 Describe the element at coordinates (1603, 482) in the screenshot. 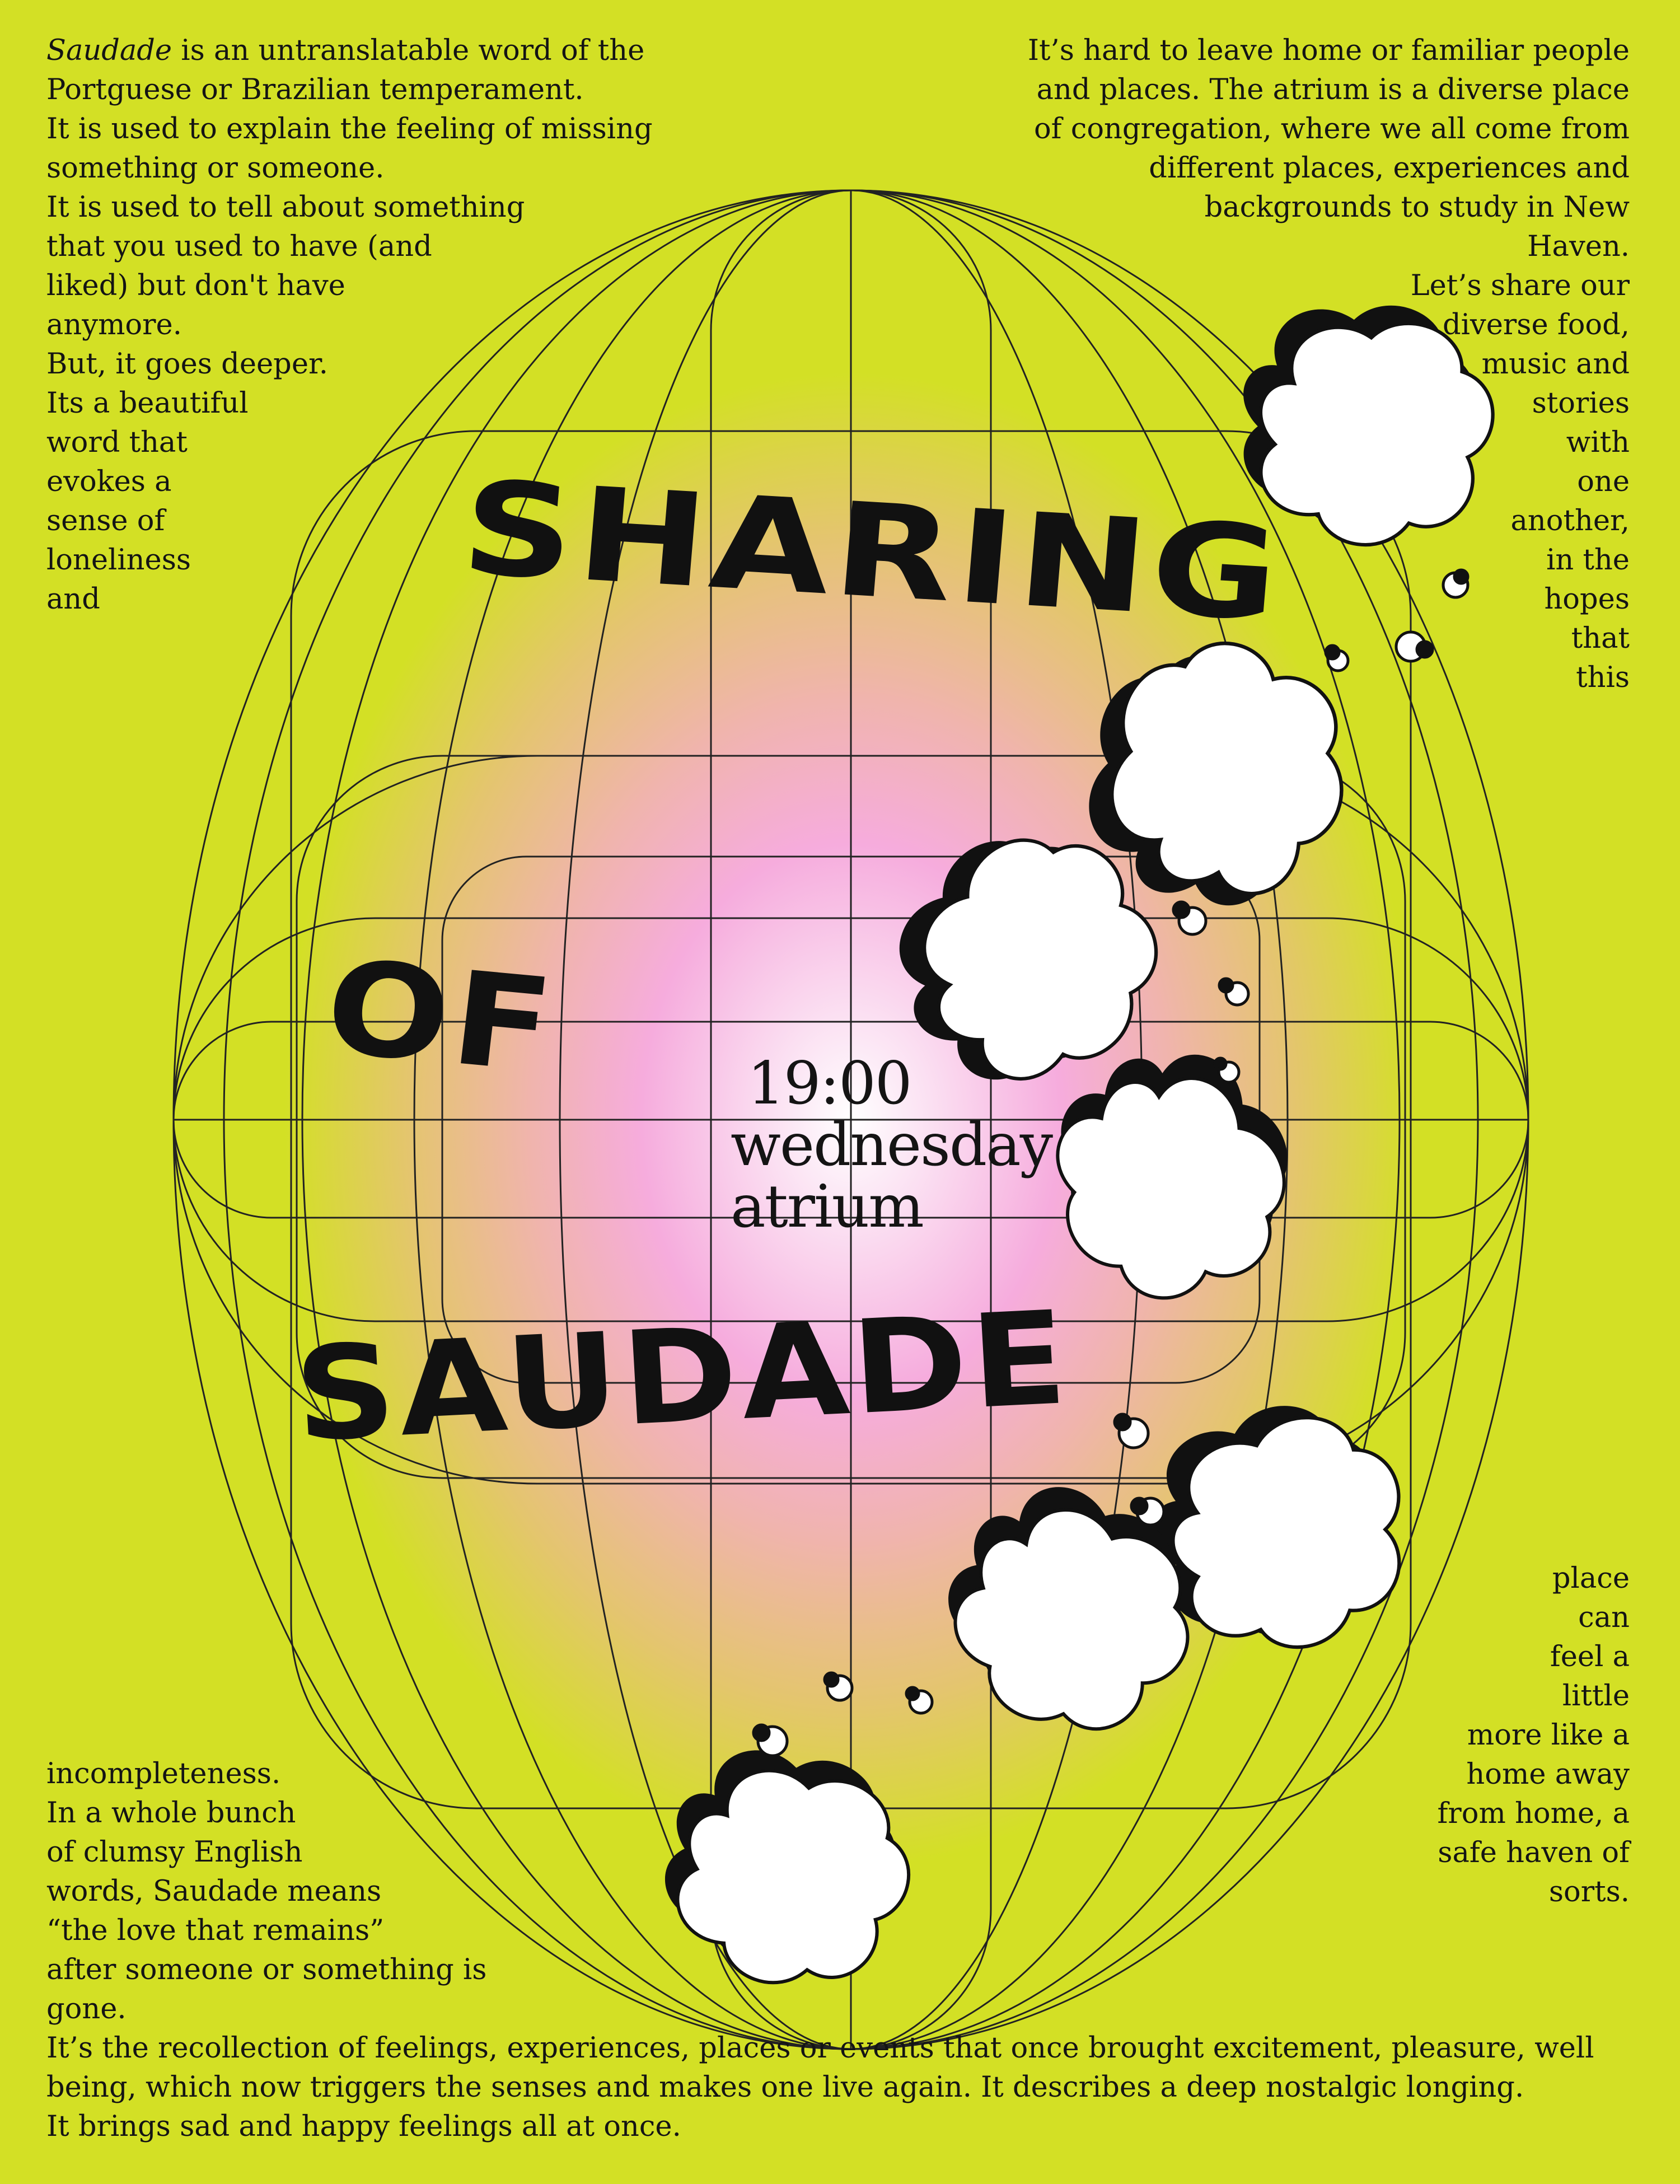

I see `intro-right-line: one` at that location.